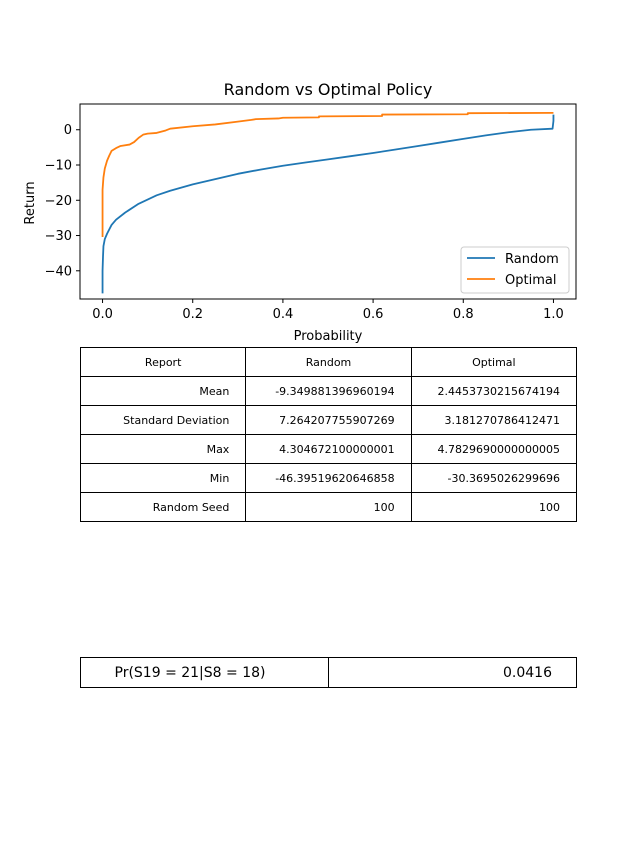  Describe the element at coordinates (463, 314) in the screenshot. I see `x-tick-label: 0.8` at that location.